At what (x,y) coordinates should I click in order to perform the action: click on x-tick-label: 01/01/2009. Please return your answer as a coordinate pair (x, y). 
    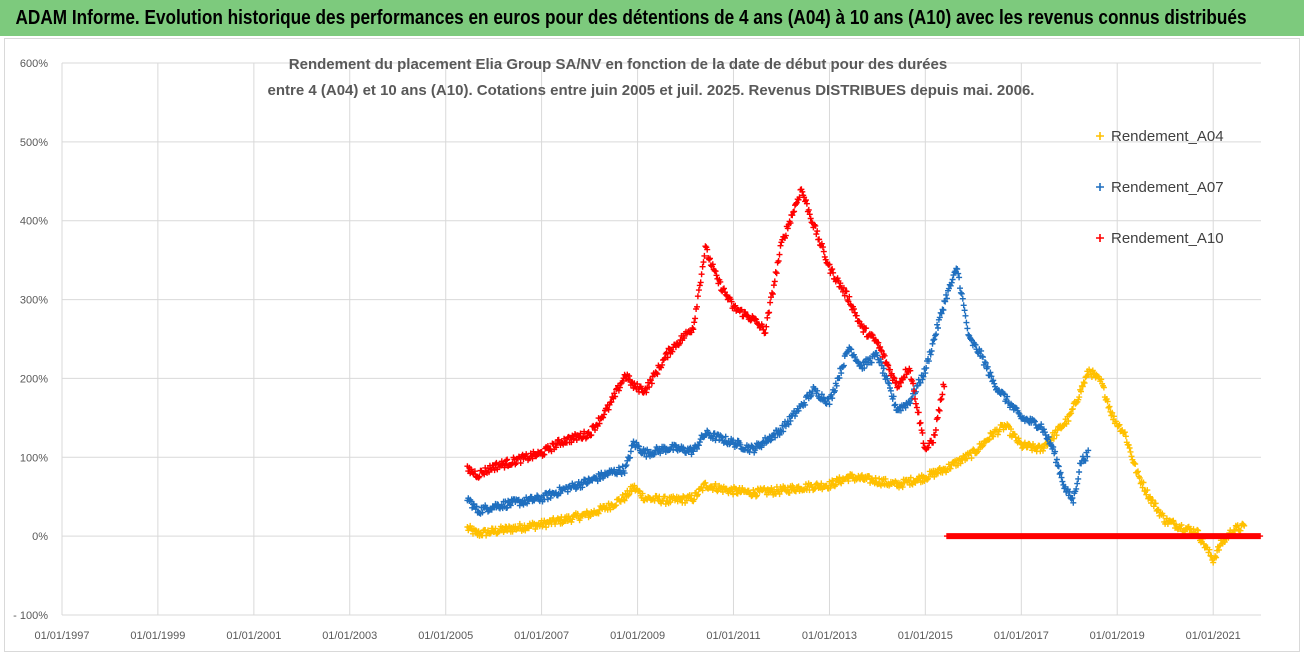
    Looking at the image, I should click on (637, 636).